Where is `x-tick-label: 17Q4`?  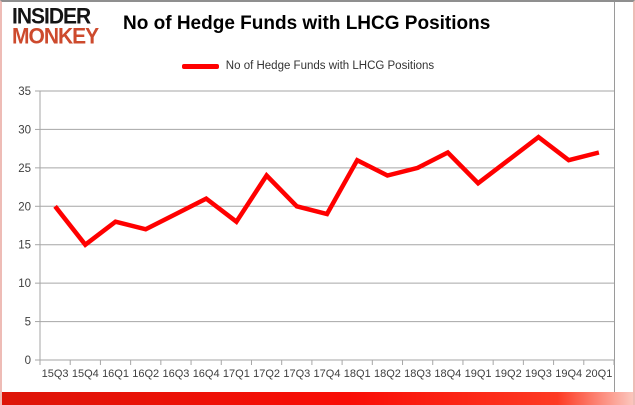 x-tick-label: 17Q4 is located at coordinates (327, 374).